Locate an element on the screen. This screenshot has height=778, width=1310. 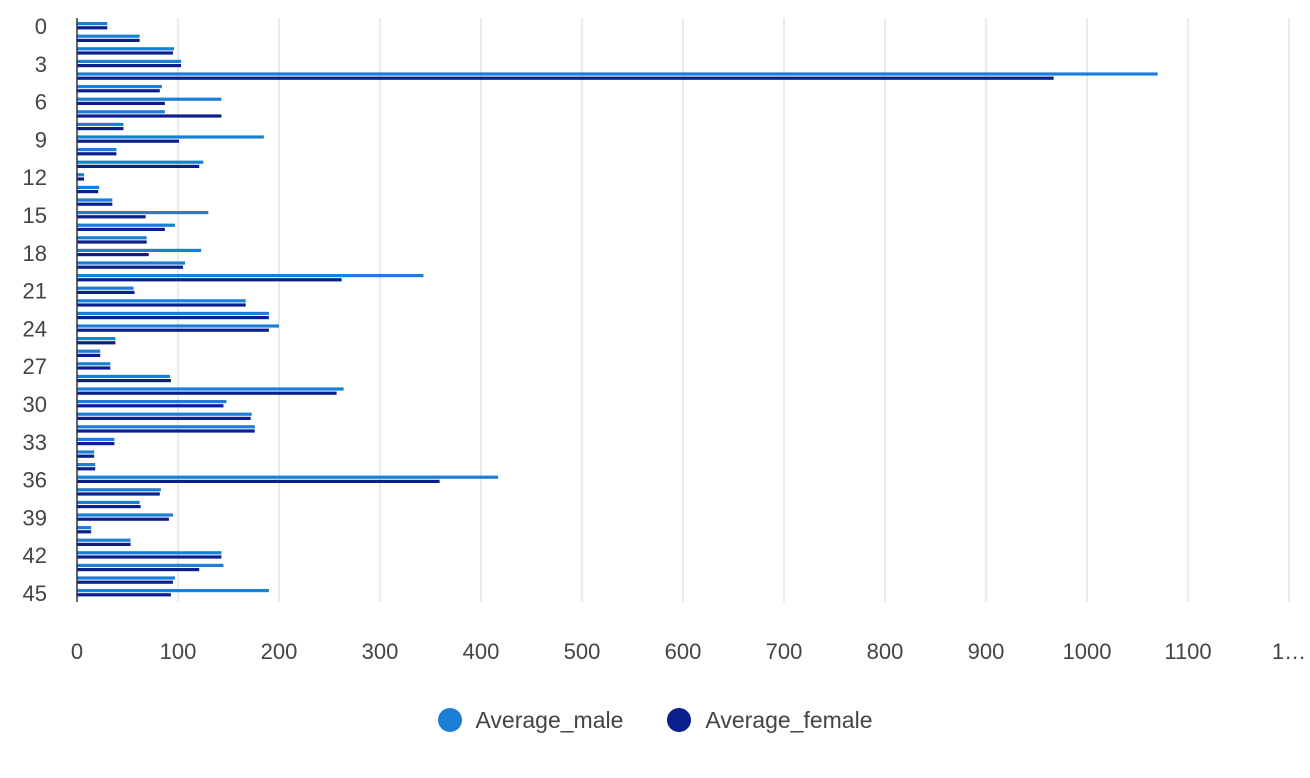
x-tick-label: 200 is located at coordinates (279, 651).